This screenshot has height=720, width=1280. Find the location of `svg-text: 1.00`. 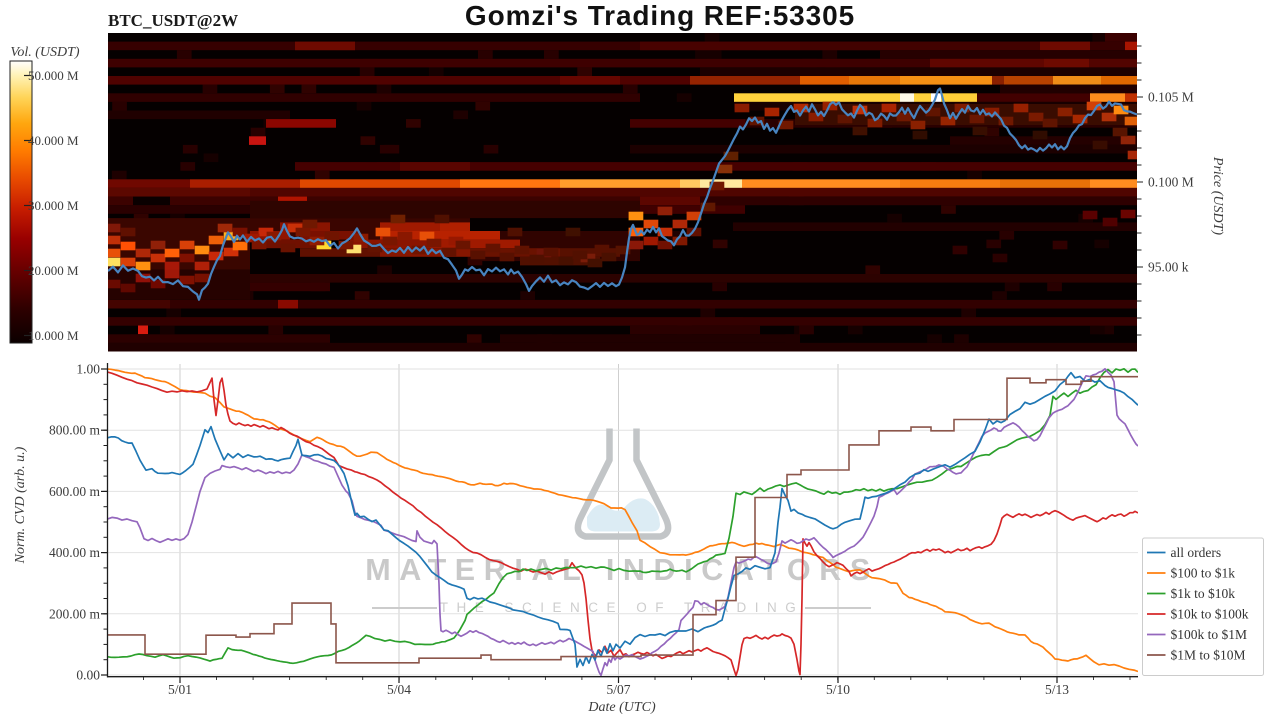

svg-text: 1.00 is located at coordinates (88, 369).